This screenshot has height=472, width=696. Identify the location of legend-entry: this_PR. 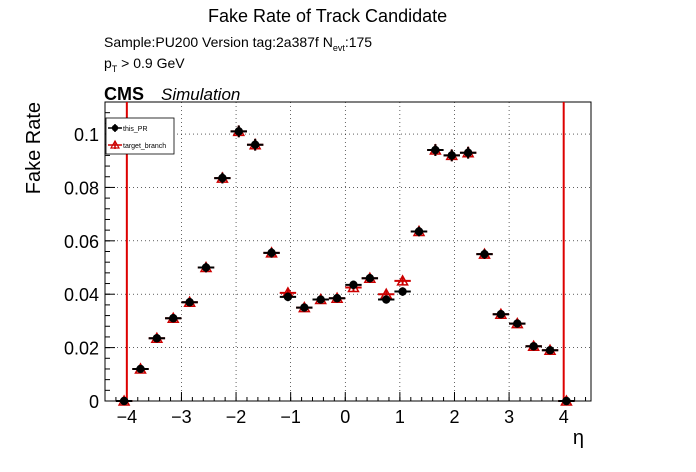
(128, 128).